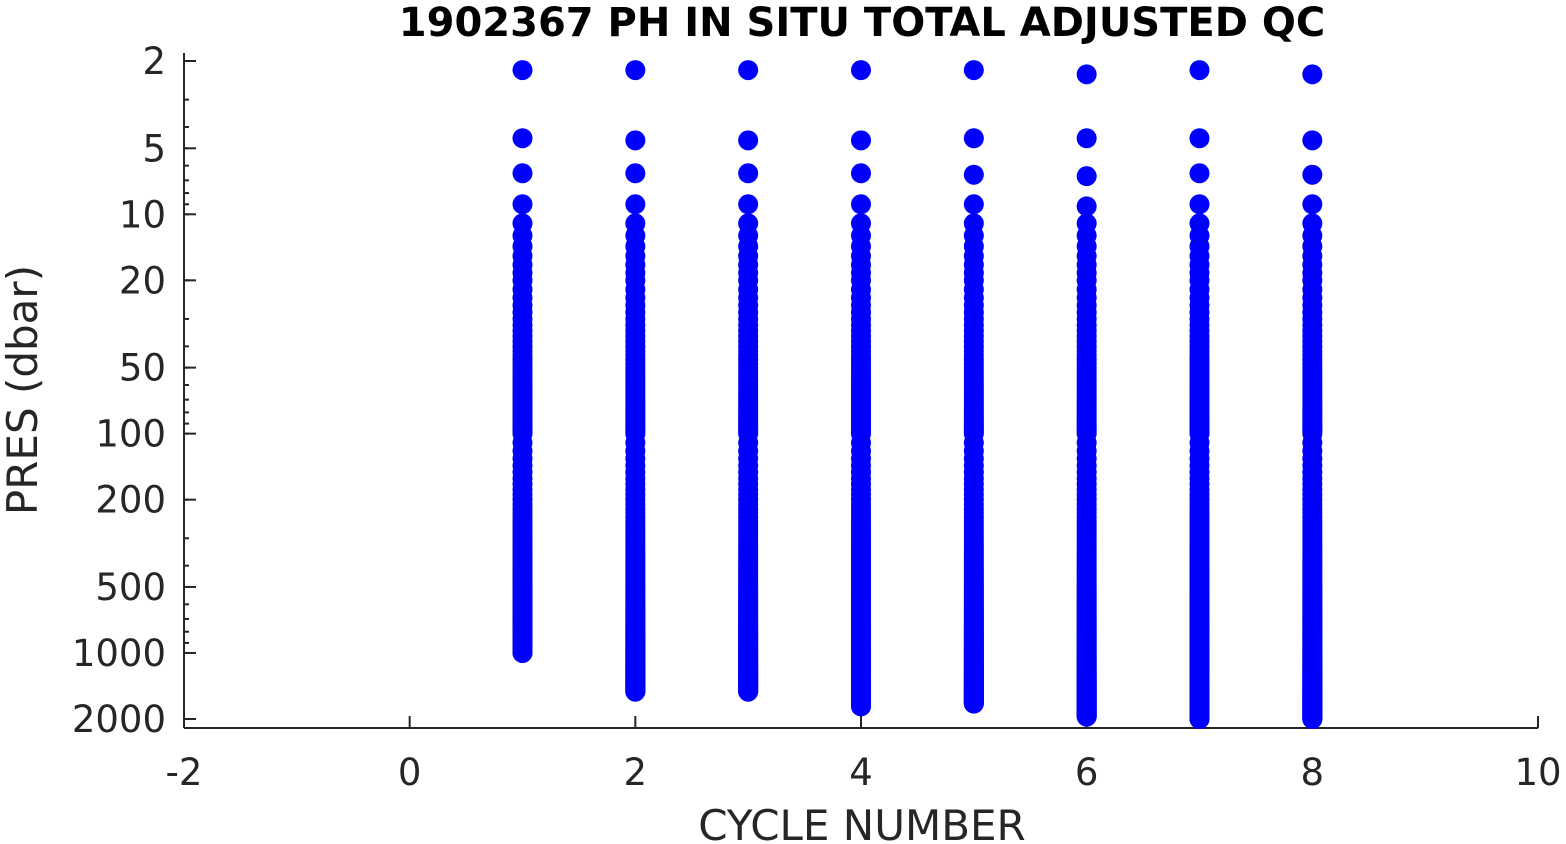 This screenshot has height=844, width=1566. I want to click on x-tick-label: 8, so click(1313, 772).